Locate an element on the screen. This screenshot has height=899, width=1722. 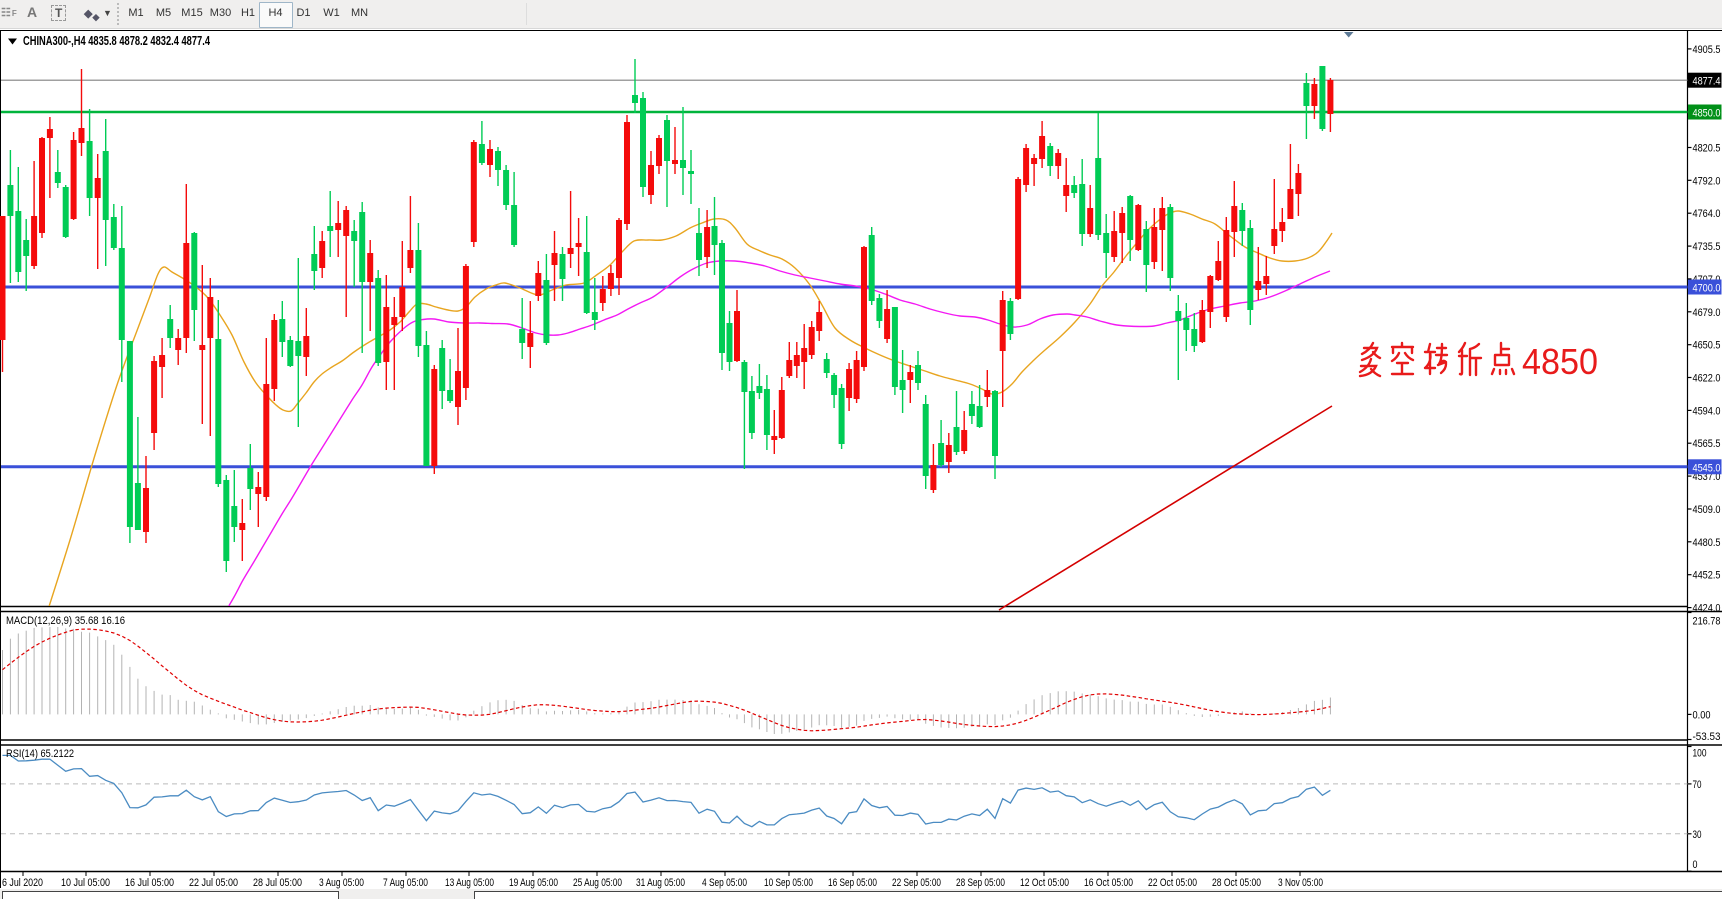
svg-text: 4565.5 is located at coordinates (1707, 444).